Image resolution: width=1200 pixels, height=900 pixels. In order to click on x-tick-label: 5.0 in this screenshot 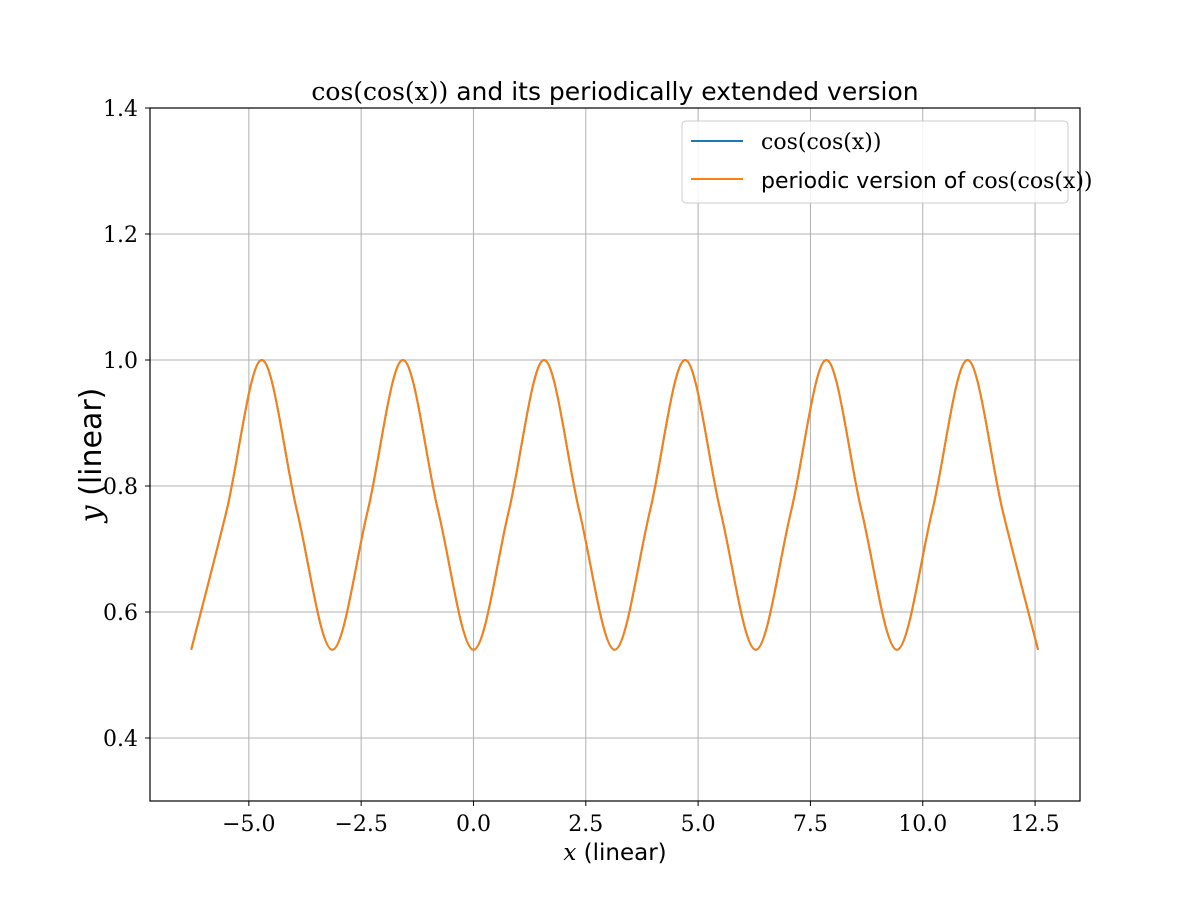, I will do `click(698, 824)`.